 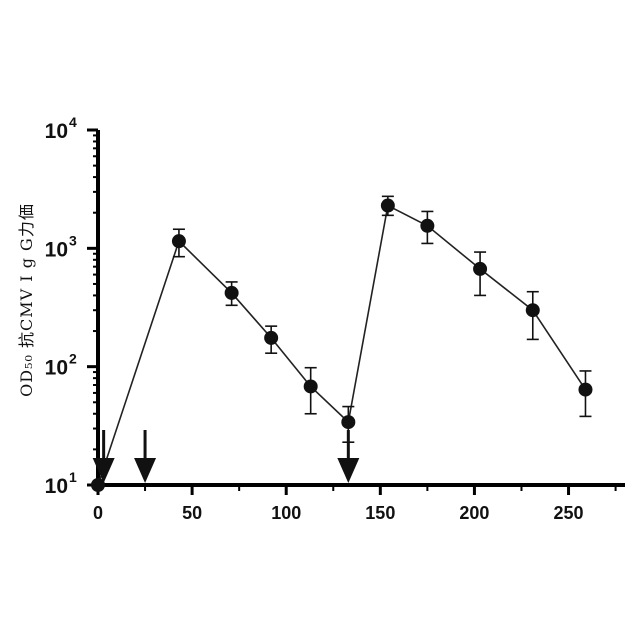 I want to click on x-tick-label: 200, so click(x=474, y=513).